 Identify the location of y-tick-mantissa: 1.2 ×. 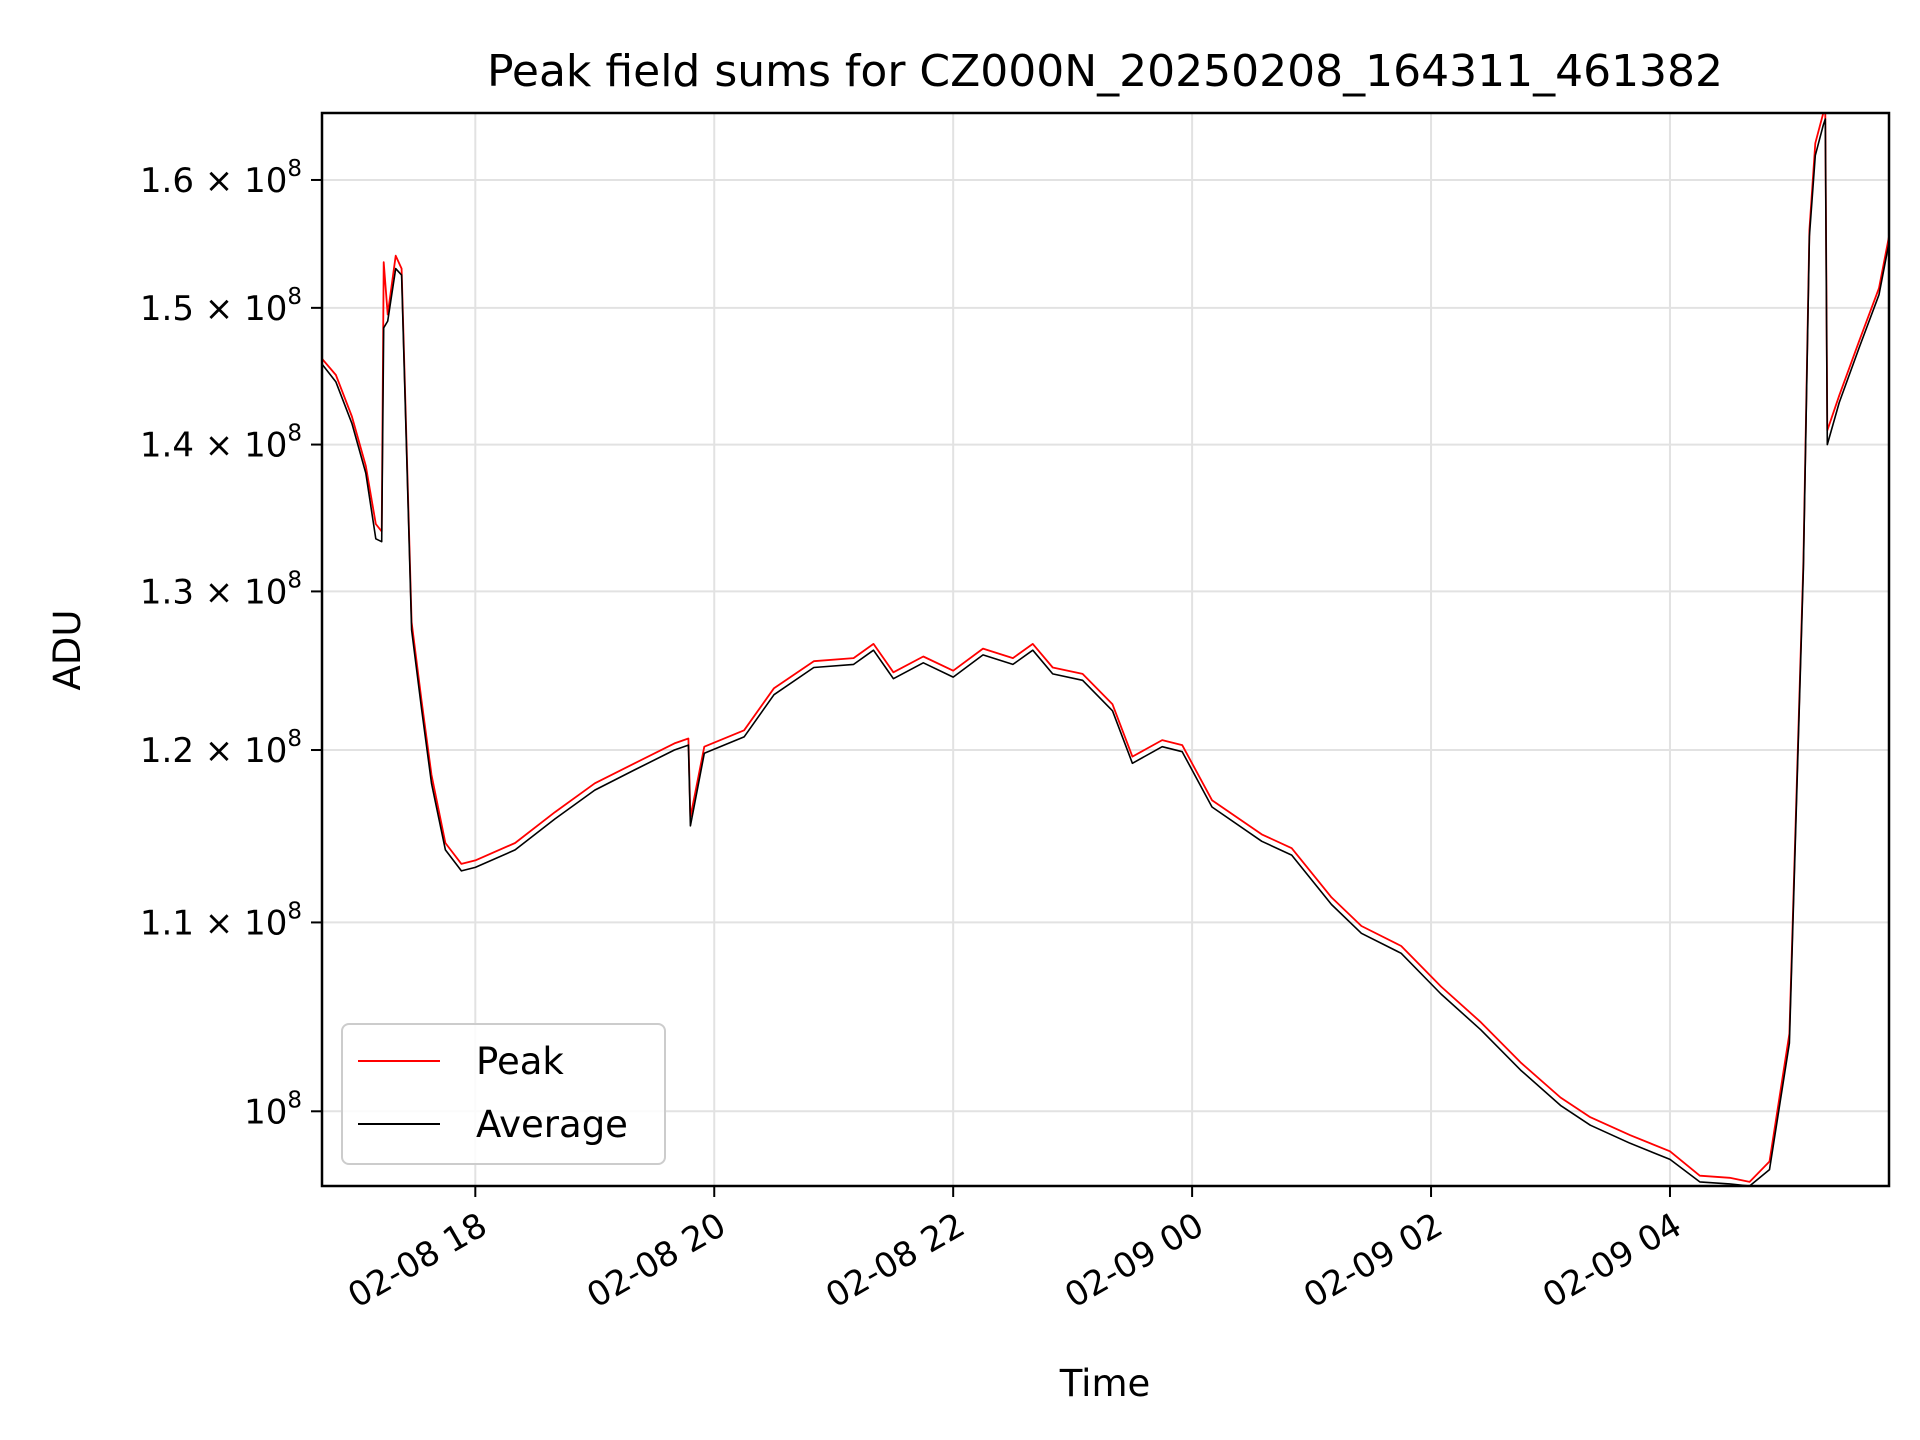
(192, 751).